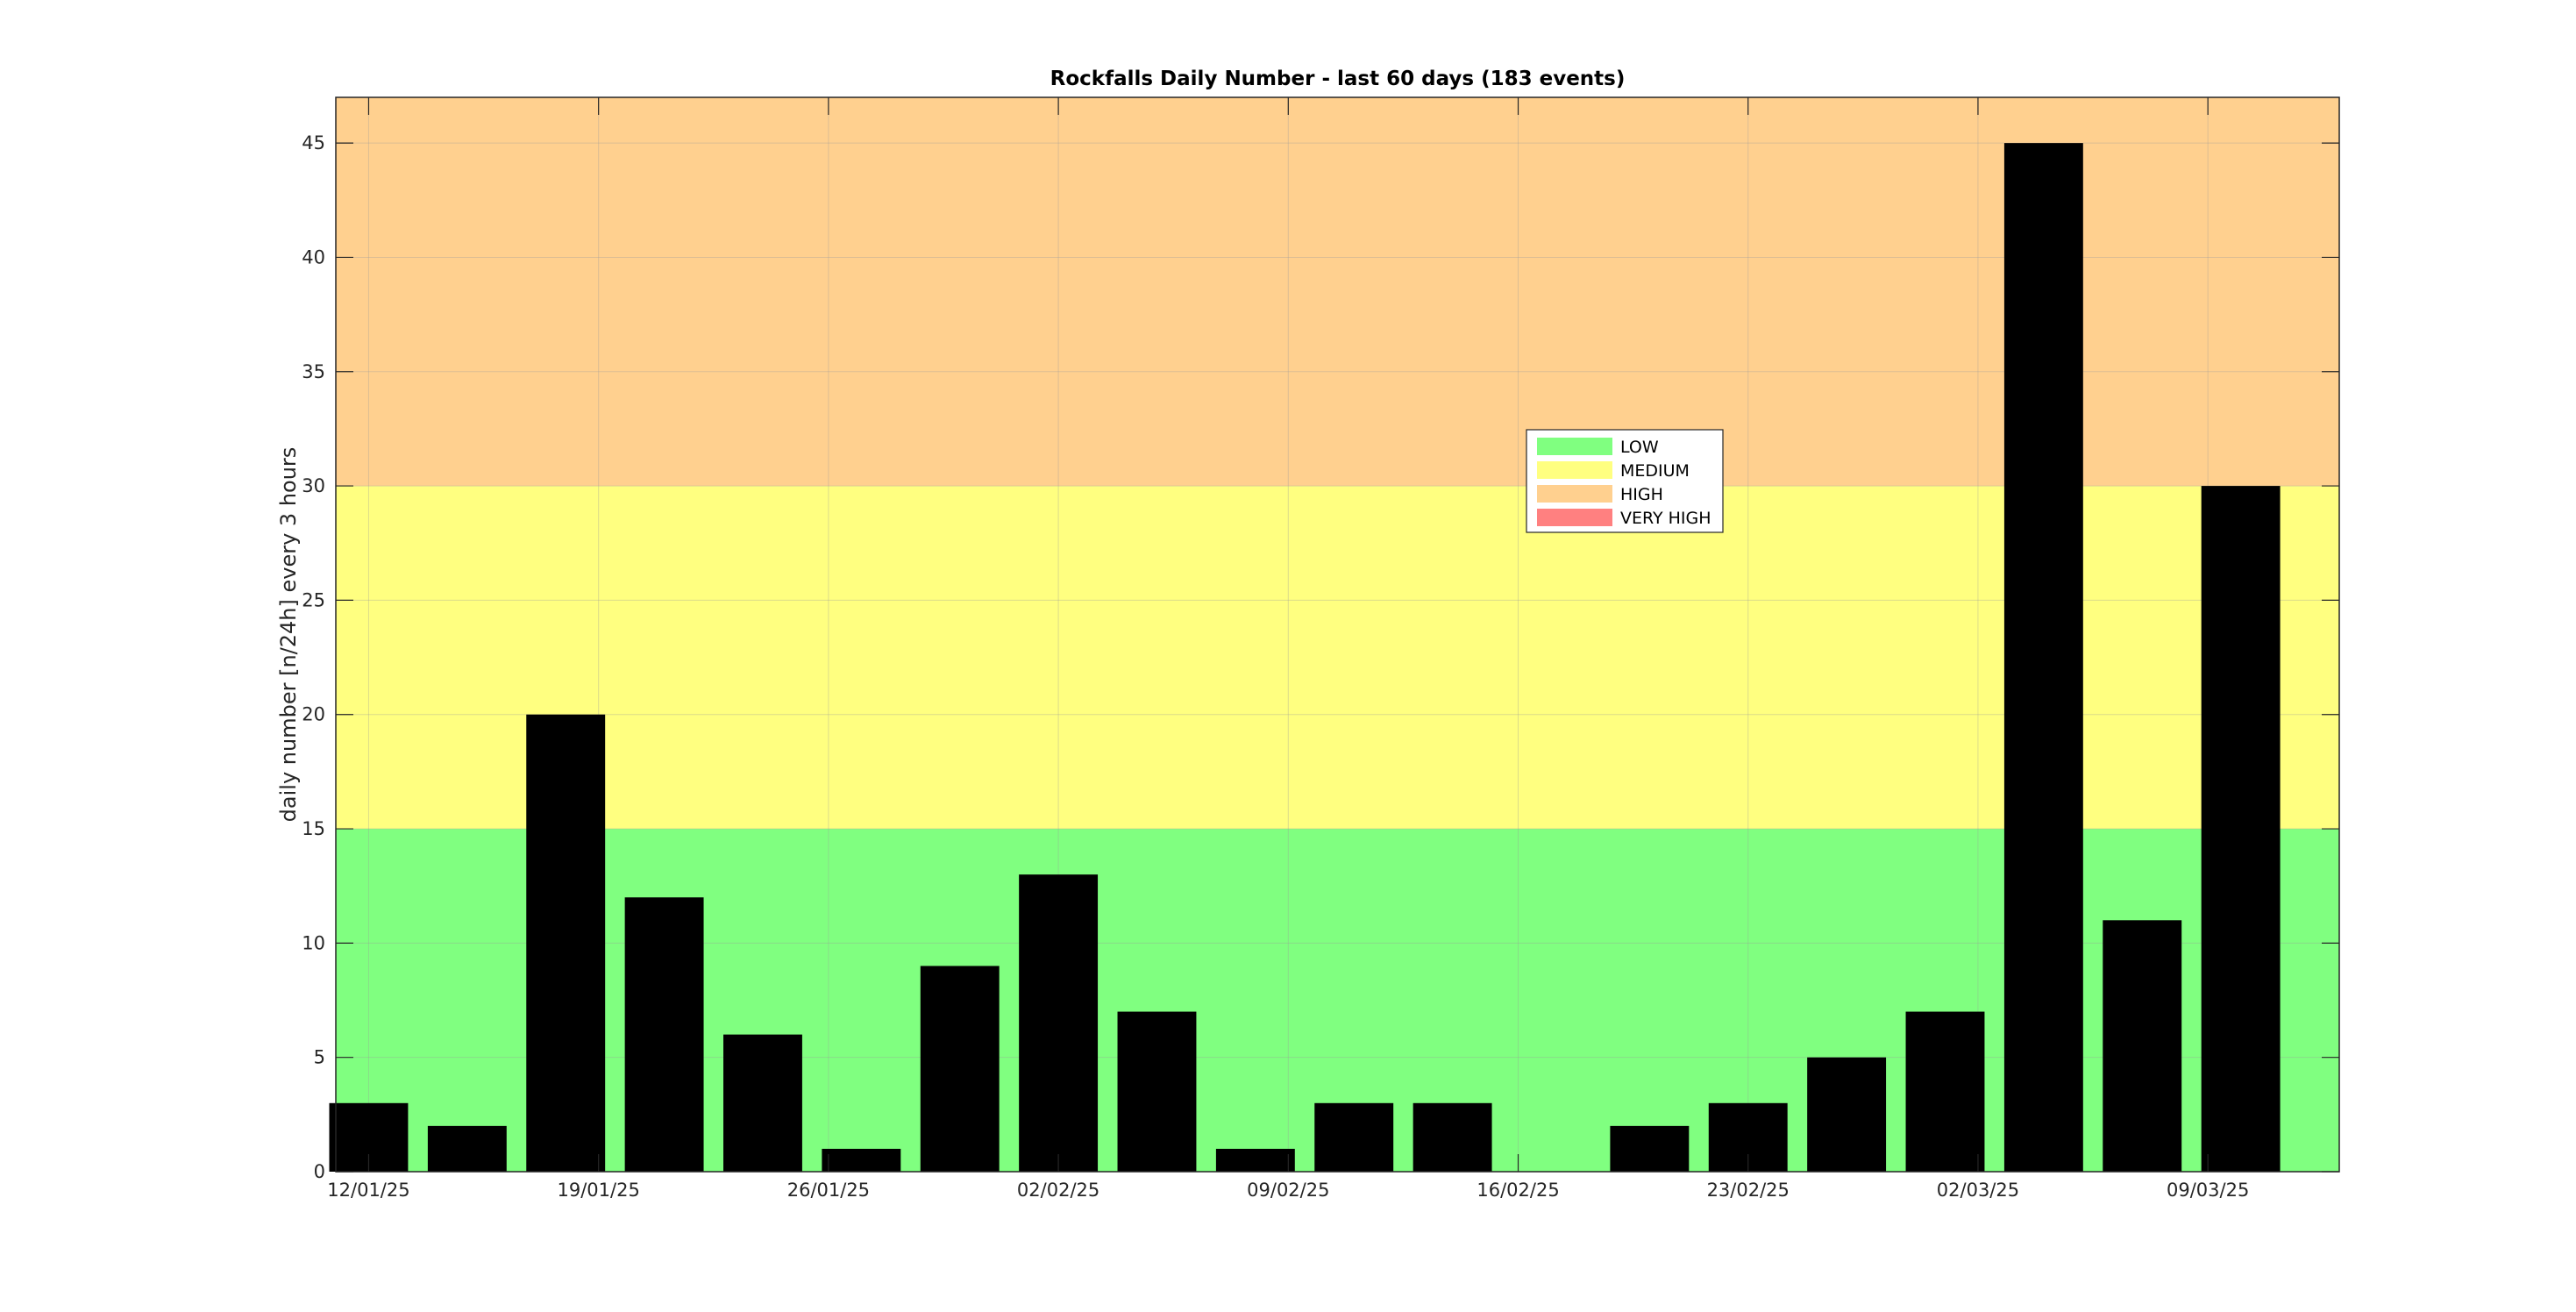  What do you see at coordinates (1655, 471) in the screenshot?
I see `legend-label-medium: MEDIUM` at bounding box center [1655, 471].